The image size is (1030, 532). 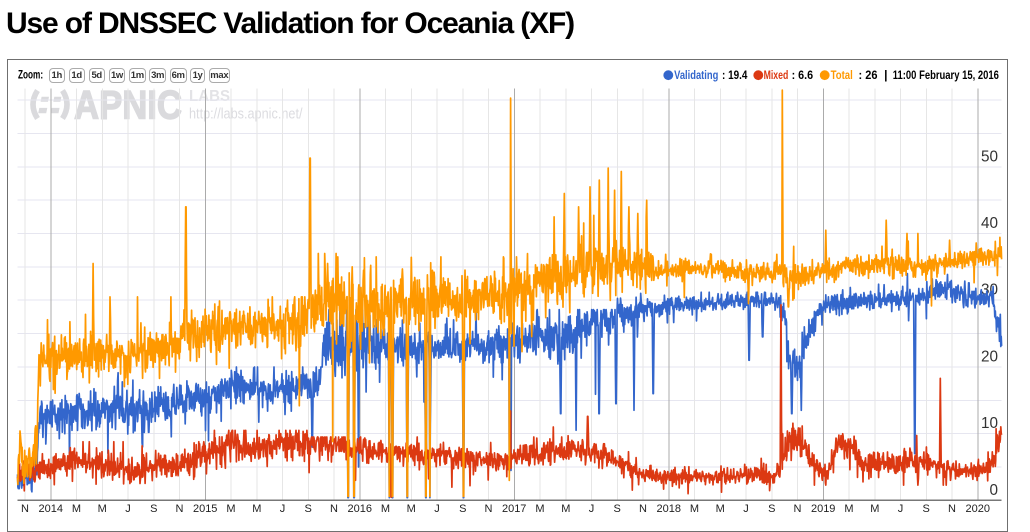 What do you see at coordinates (823, 509) in the screenshot?
I see `svg-text: 2019` at bounding box center [823, 509].